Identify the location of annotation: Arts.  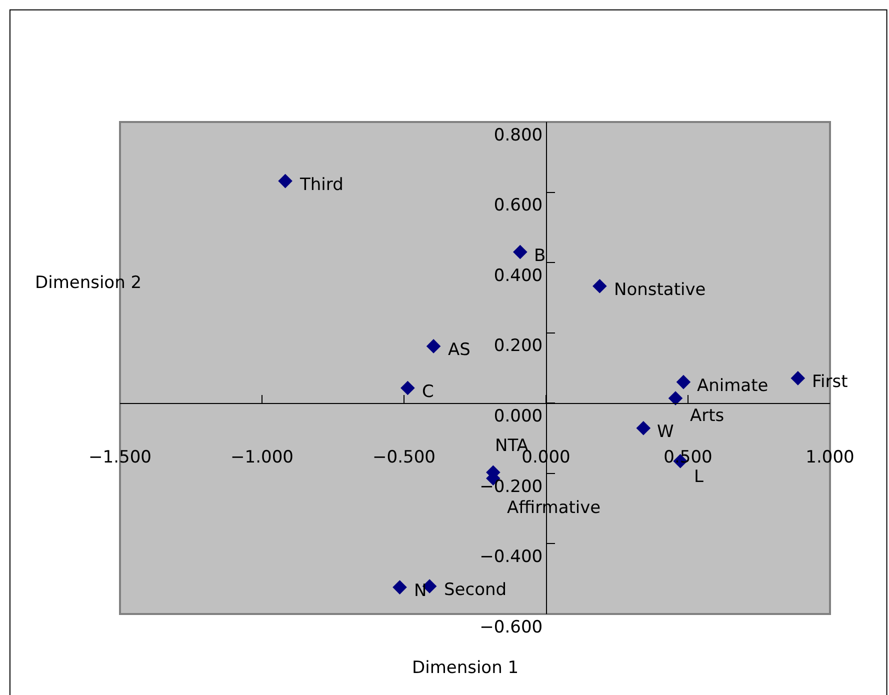
(707, 416).